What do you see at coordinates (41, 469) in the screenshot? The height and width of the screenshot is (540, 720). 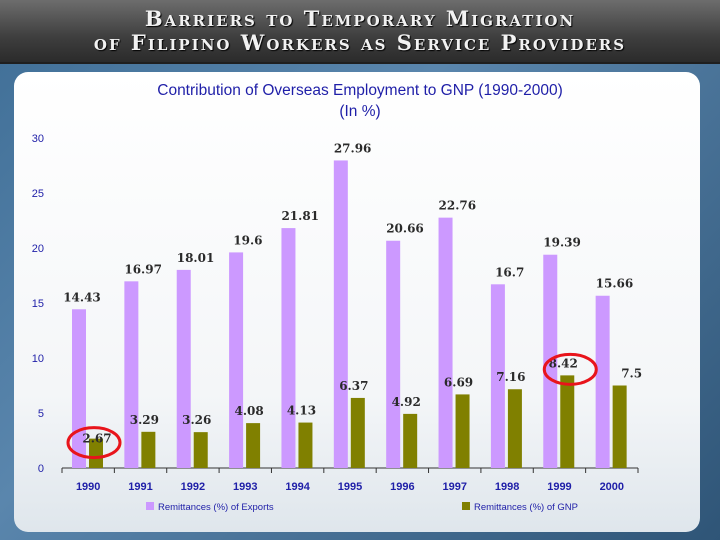 I see `y-tick-label: 0` at bounding box center [41, 469].